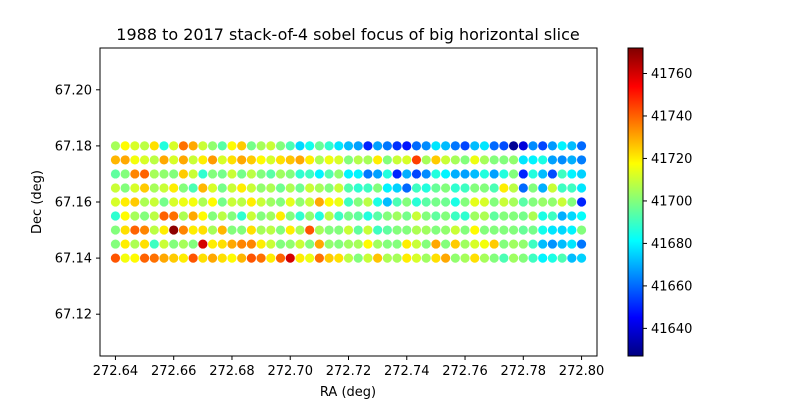 The height and width of the screenshot is (400, 800). What do you see at coordinates (77, 203) in the screenshot?
I see `y-axis: 67.12 67.14 67.16 67.18 67.20` at bounding box center [77, 203].